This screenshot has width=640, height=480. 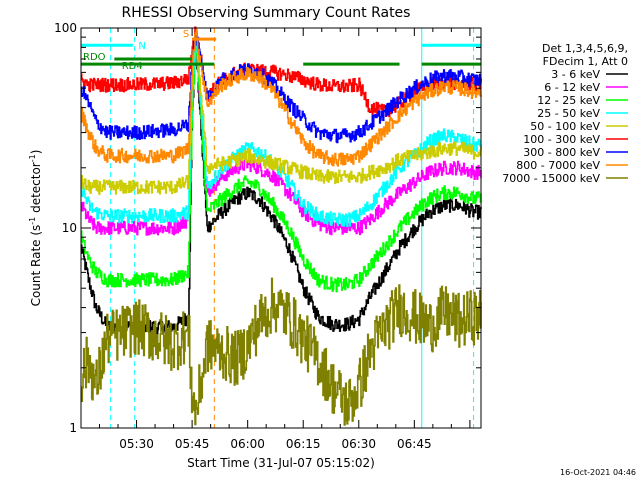 What do you see at coordinates (32, 158) in the screenshot?
I see `y-axis-label-exponent-2: -1` at bounding box center [32, 158].